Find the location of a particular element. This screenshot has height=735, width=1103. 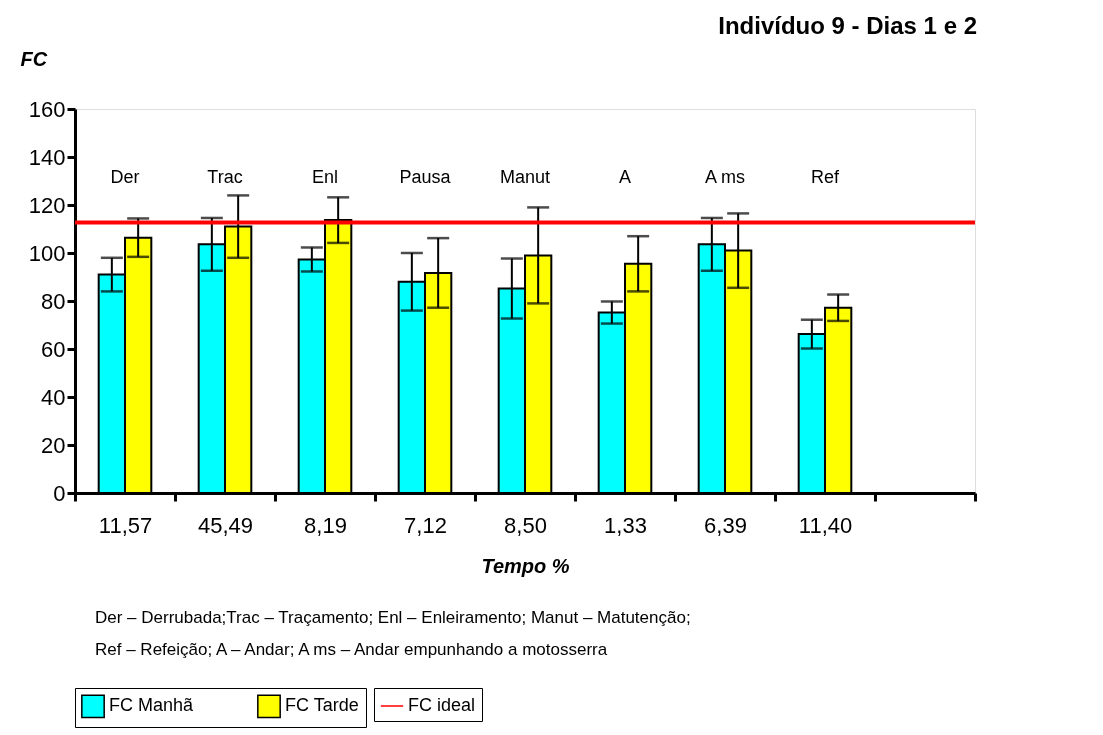

annotation: Ref is located at coordinates (825, 177).